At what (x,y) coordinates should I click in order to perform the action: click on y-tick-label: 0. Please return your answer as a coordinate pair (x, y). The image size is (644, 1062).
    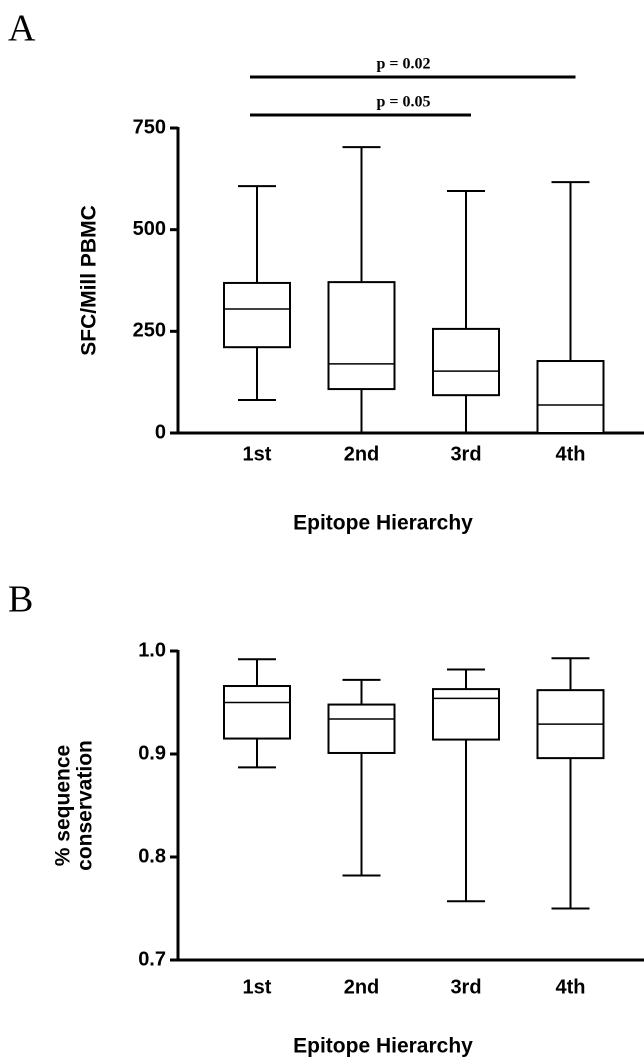
    Looking at the image, I should click on (160, 432).